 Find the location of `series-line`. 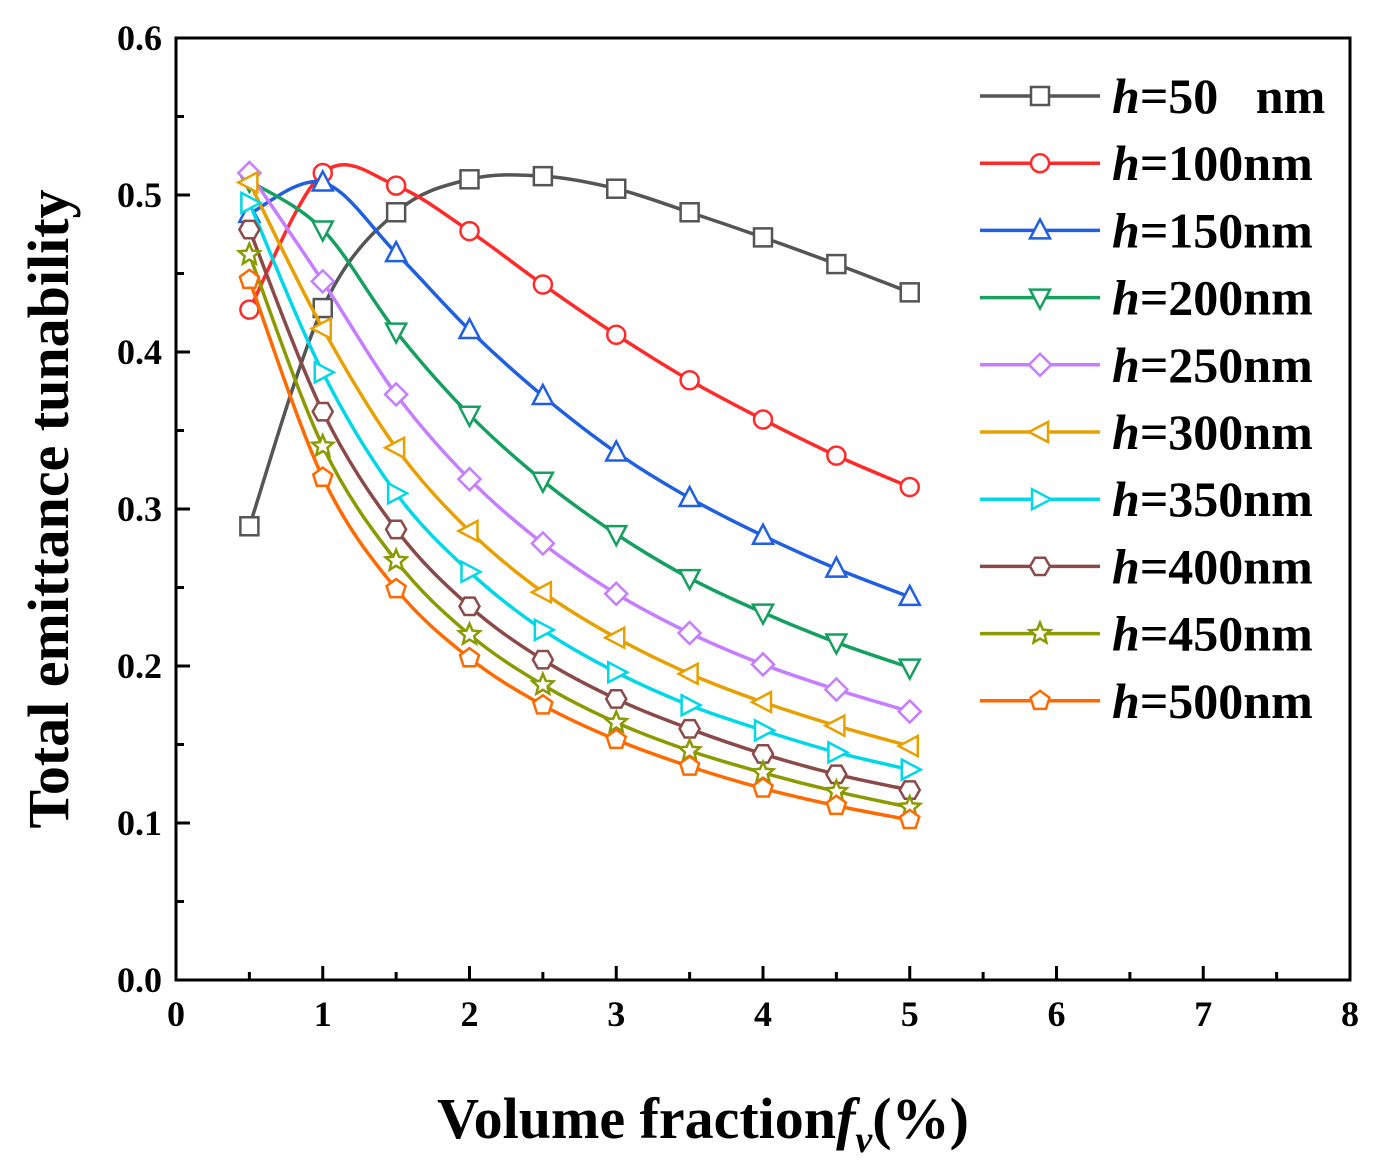

series-line is located at coordinates (579, 350).